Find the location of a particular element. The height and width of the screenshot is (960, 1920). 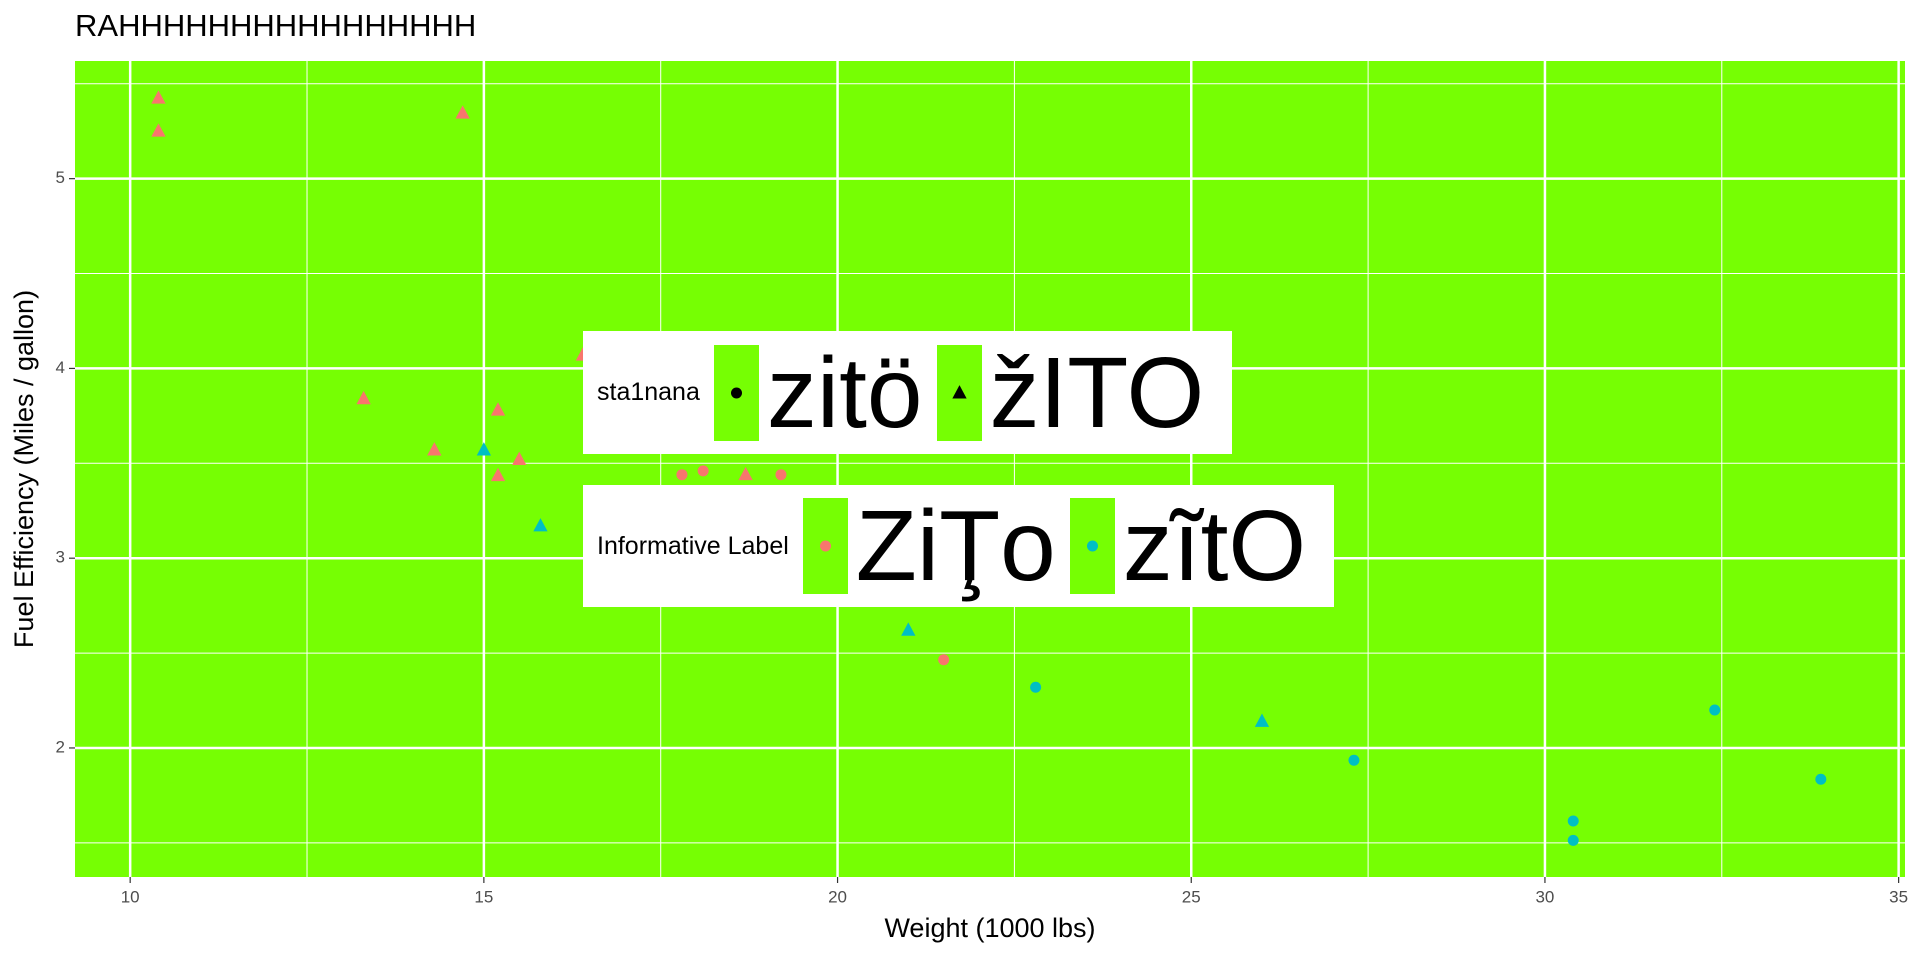

legend-title: Informative Label is located at coordinates (693, 545).